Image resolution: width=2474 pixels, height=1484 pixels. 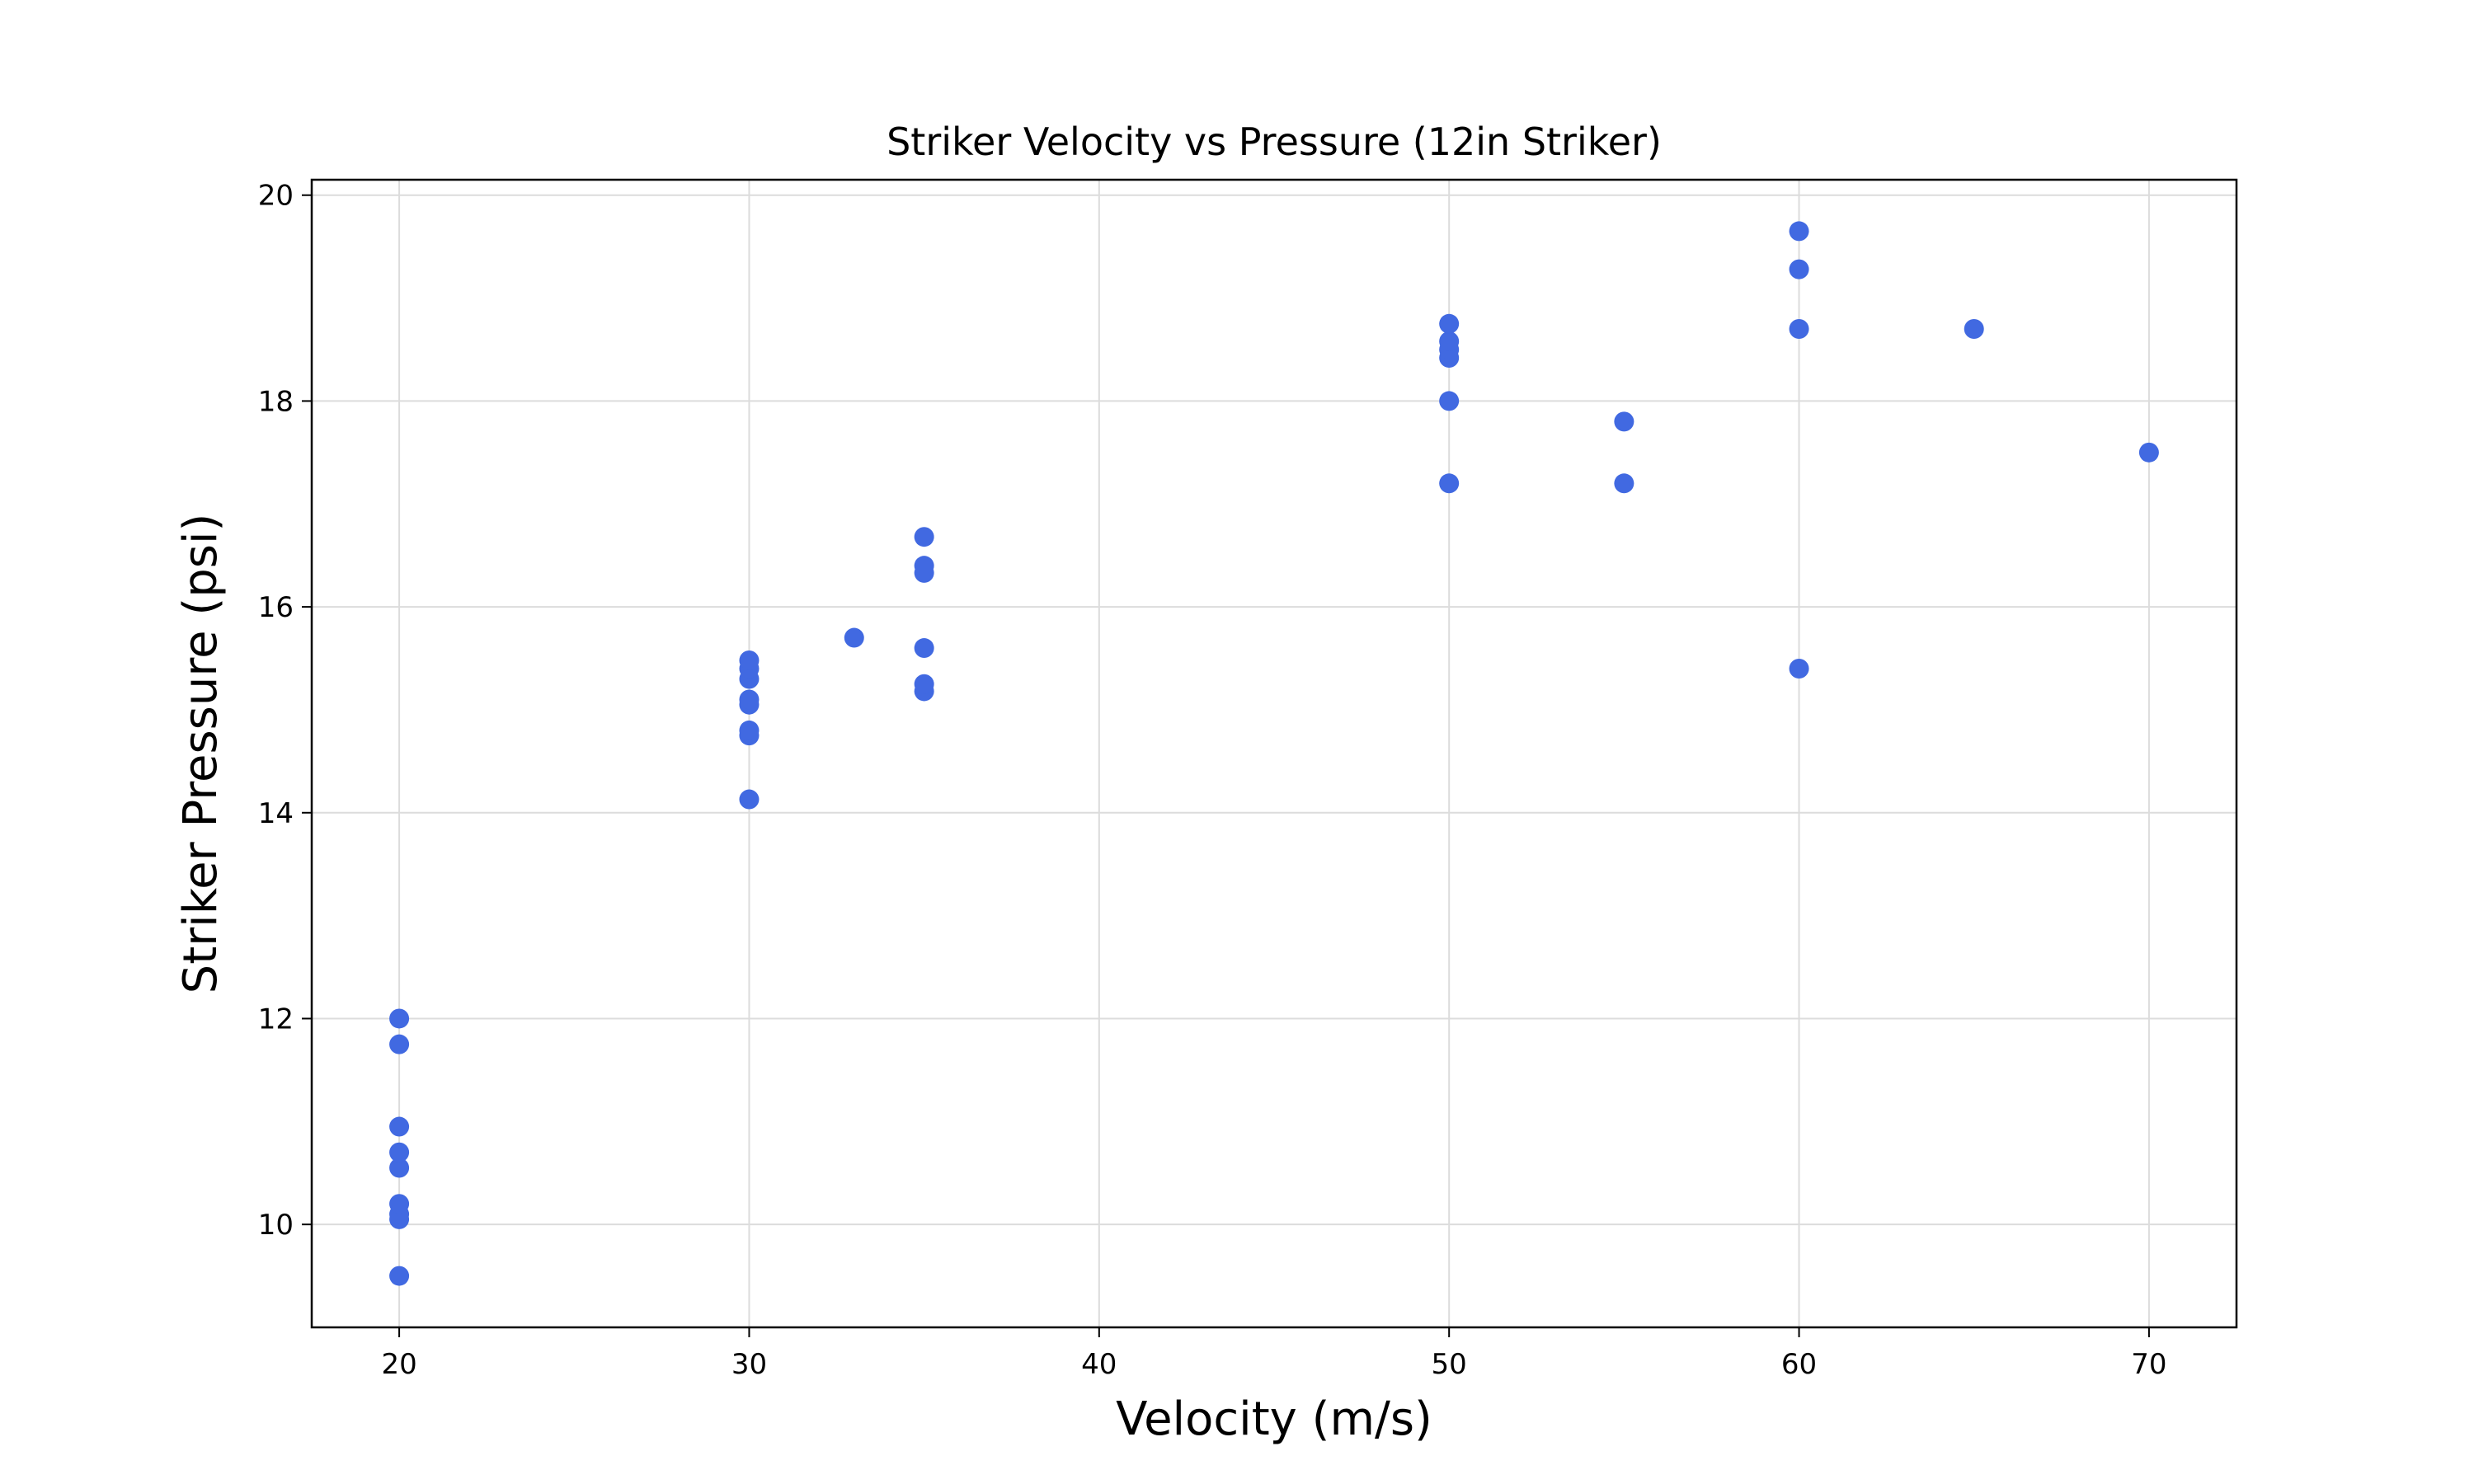 I want to click on x-axis-ticks: 20 30 40 50 60 70, so click(x=1274, y=1354).